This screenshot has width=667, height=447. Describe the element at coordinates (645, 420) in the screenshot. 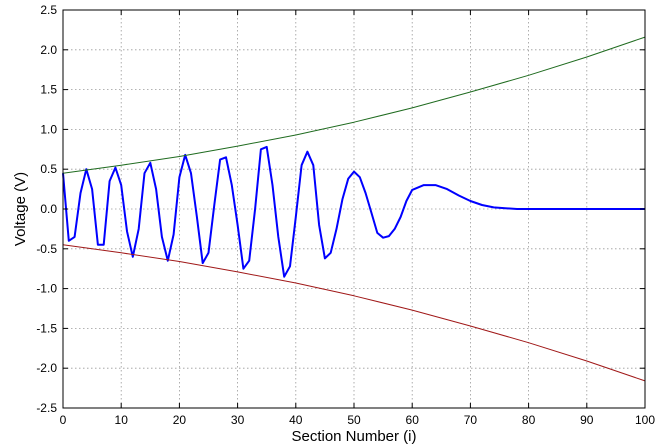

I see `x-tick-label: 100` at that location.